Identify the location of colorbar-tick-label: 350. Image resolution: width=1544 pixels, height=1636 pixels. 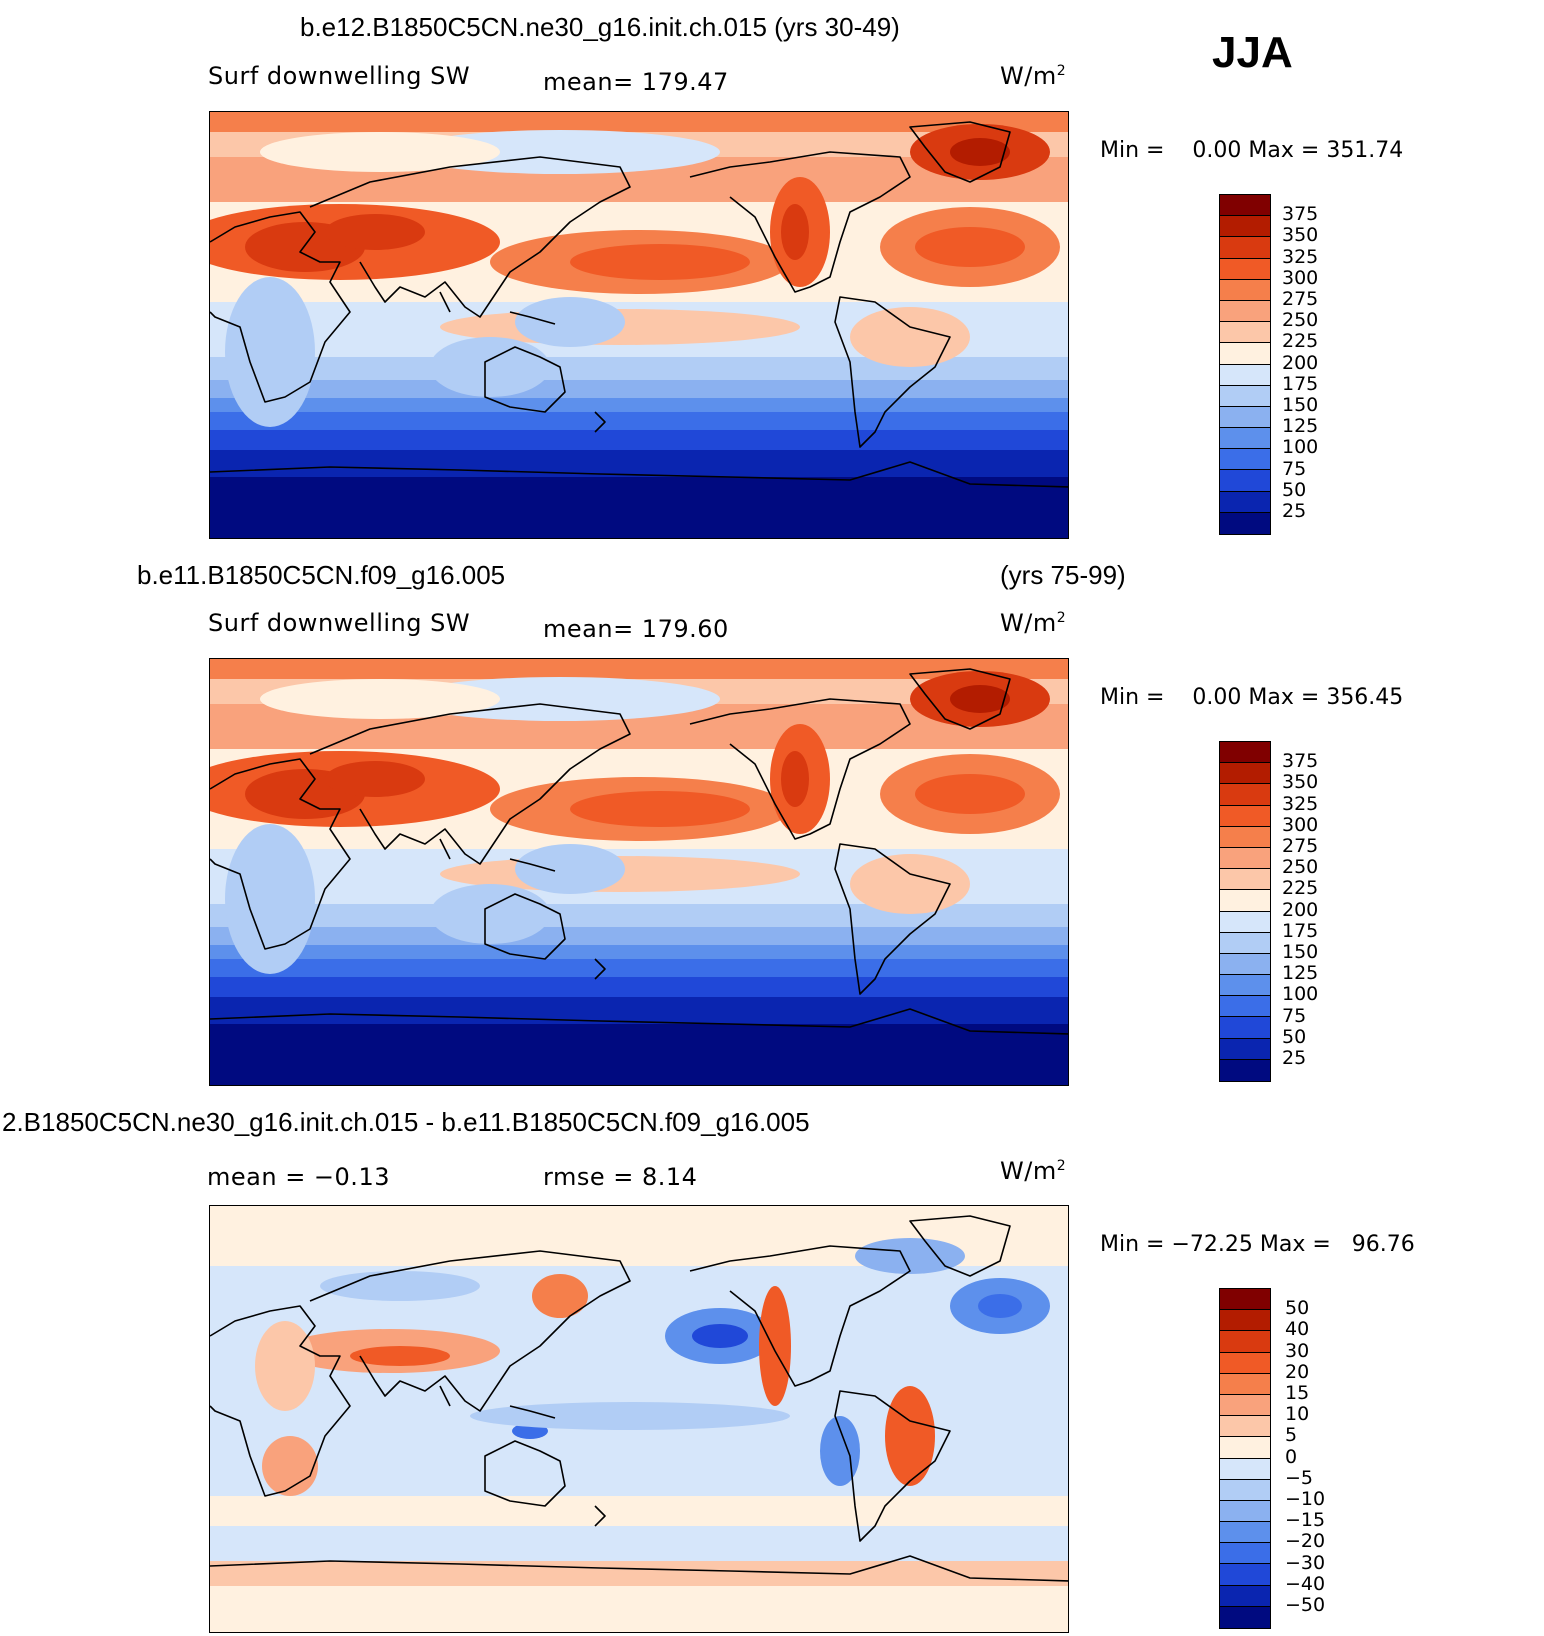
(1300, 782).